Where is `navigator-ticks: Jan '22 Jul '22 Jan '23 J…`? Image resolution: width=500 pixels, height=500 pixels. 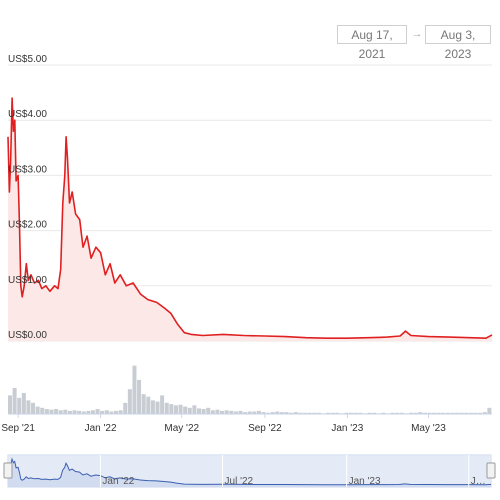
navigator-ticks: Jan '22 Jul '22 Jan '23 J… is located at coordinates (292, 471).